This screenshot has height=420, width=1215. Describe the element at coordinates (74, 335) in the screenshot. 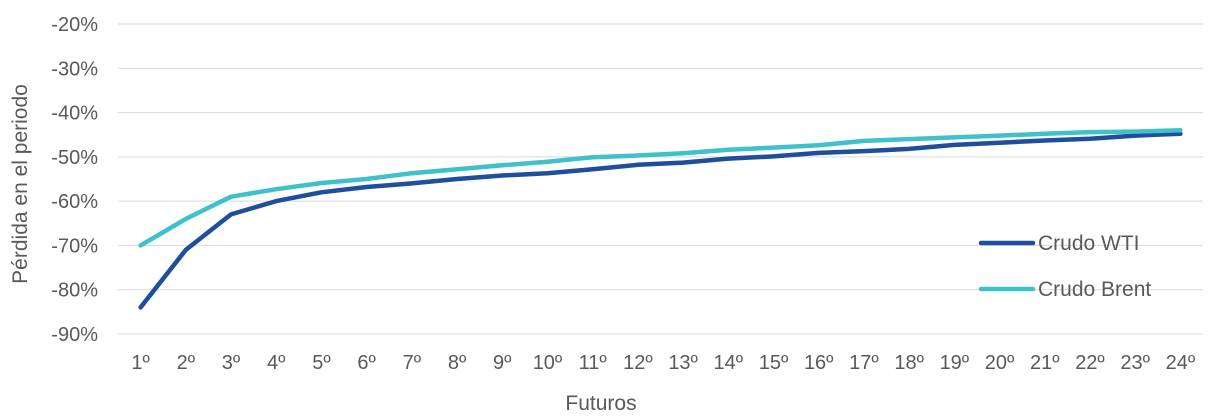

I see `y-tick-label: -90%` at that location.